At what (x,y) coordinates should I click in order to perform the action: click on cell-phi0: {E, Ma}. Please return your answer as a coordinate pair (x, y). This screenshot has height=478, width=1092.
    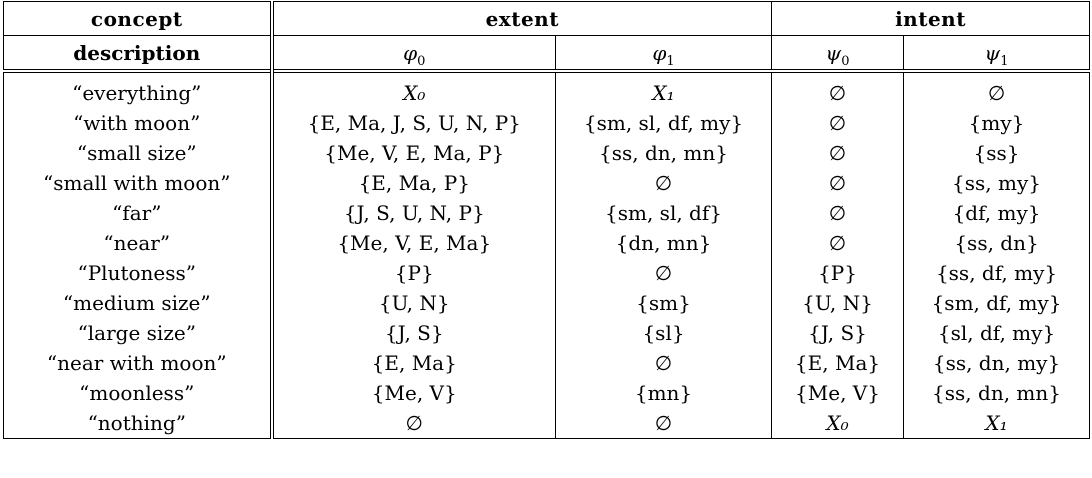
    Looking at the image, I should click on (413, 363).